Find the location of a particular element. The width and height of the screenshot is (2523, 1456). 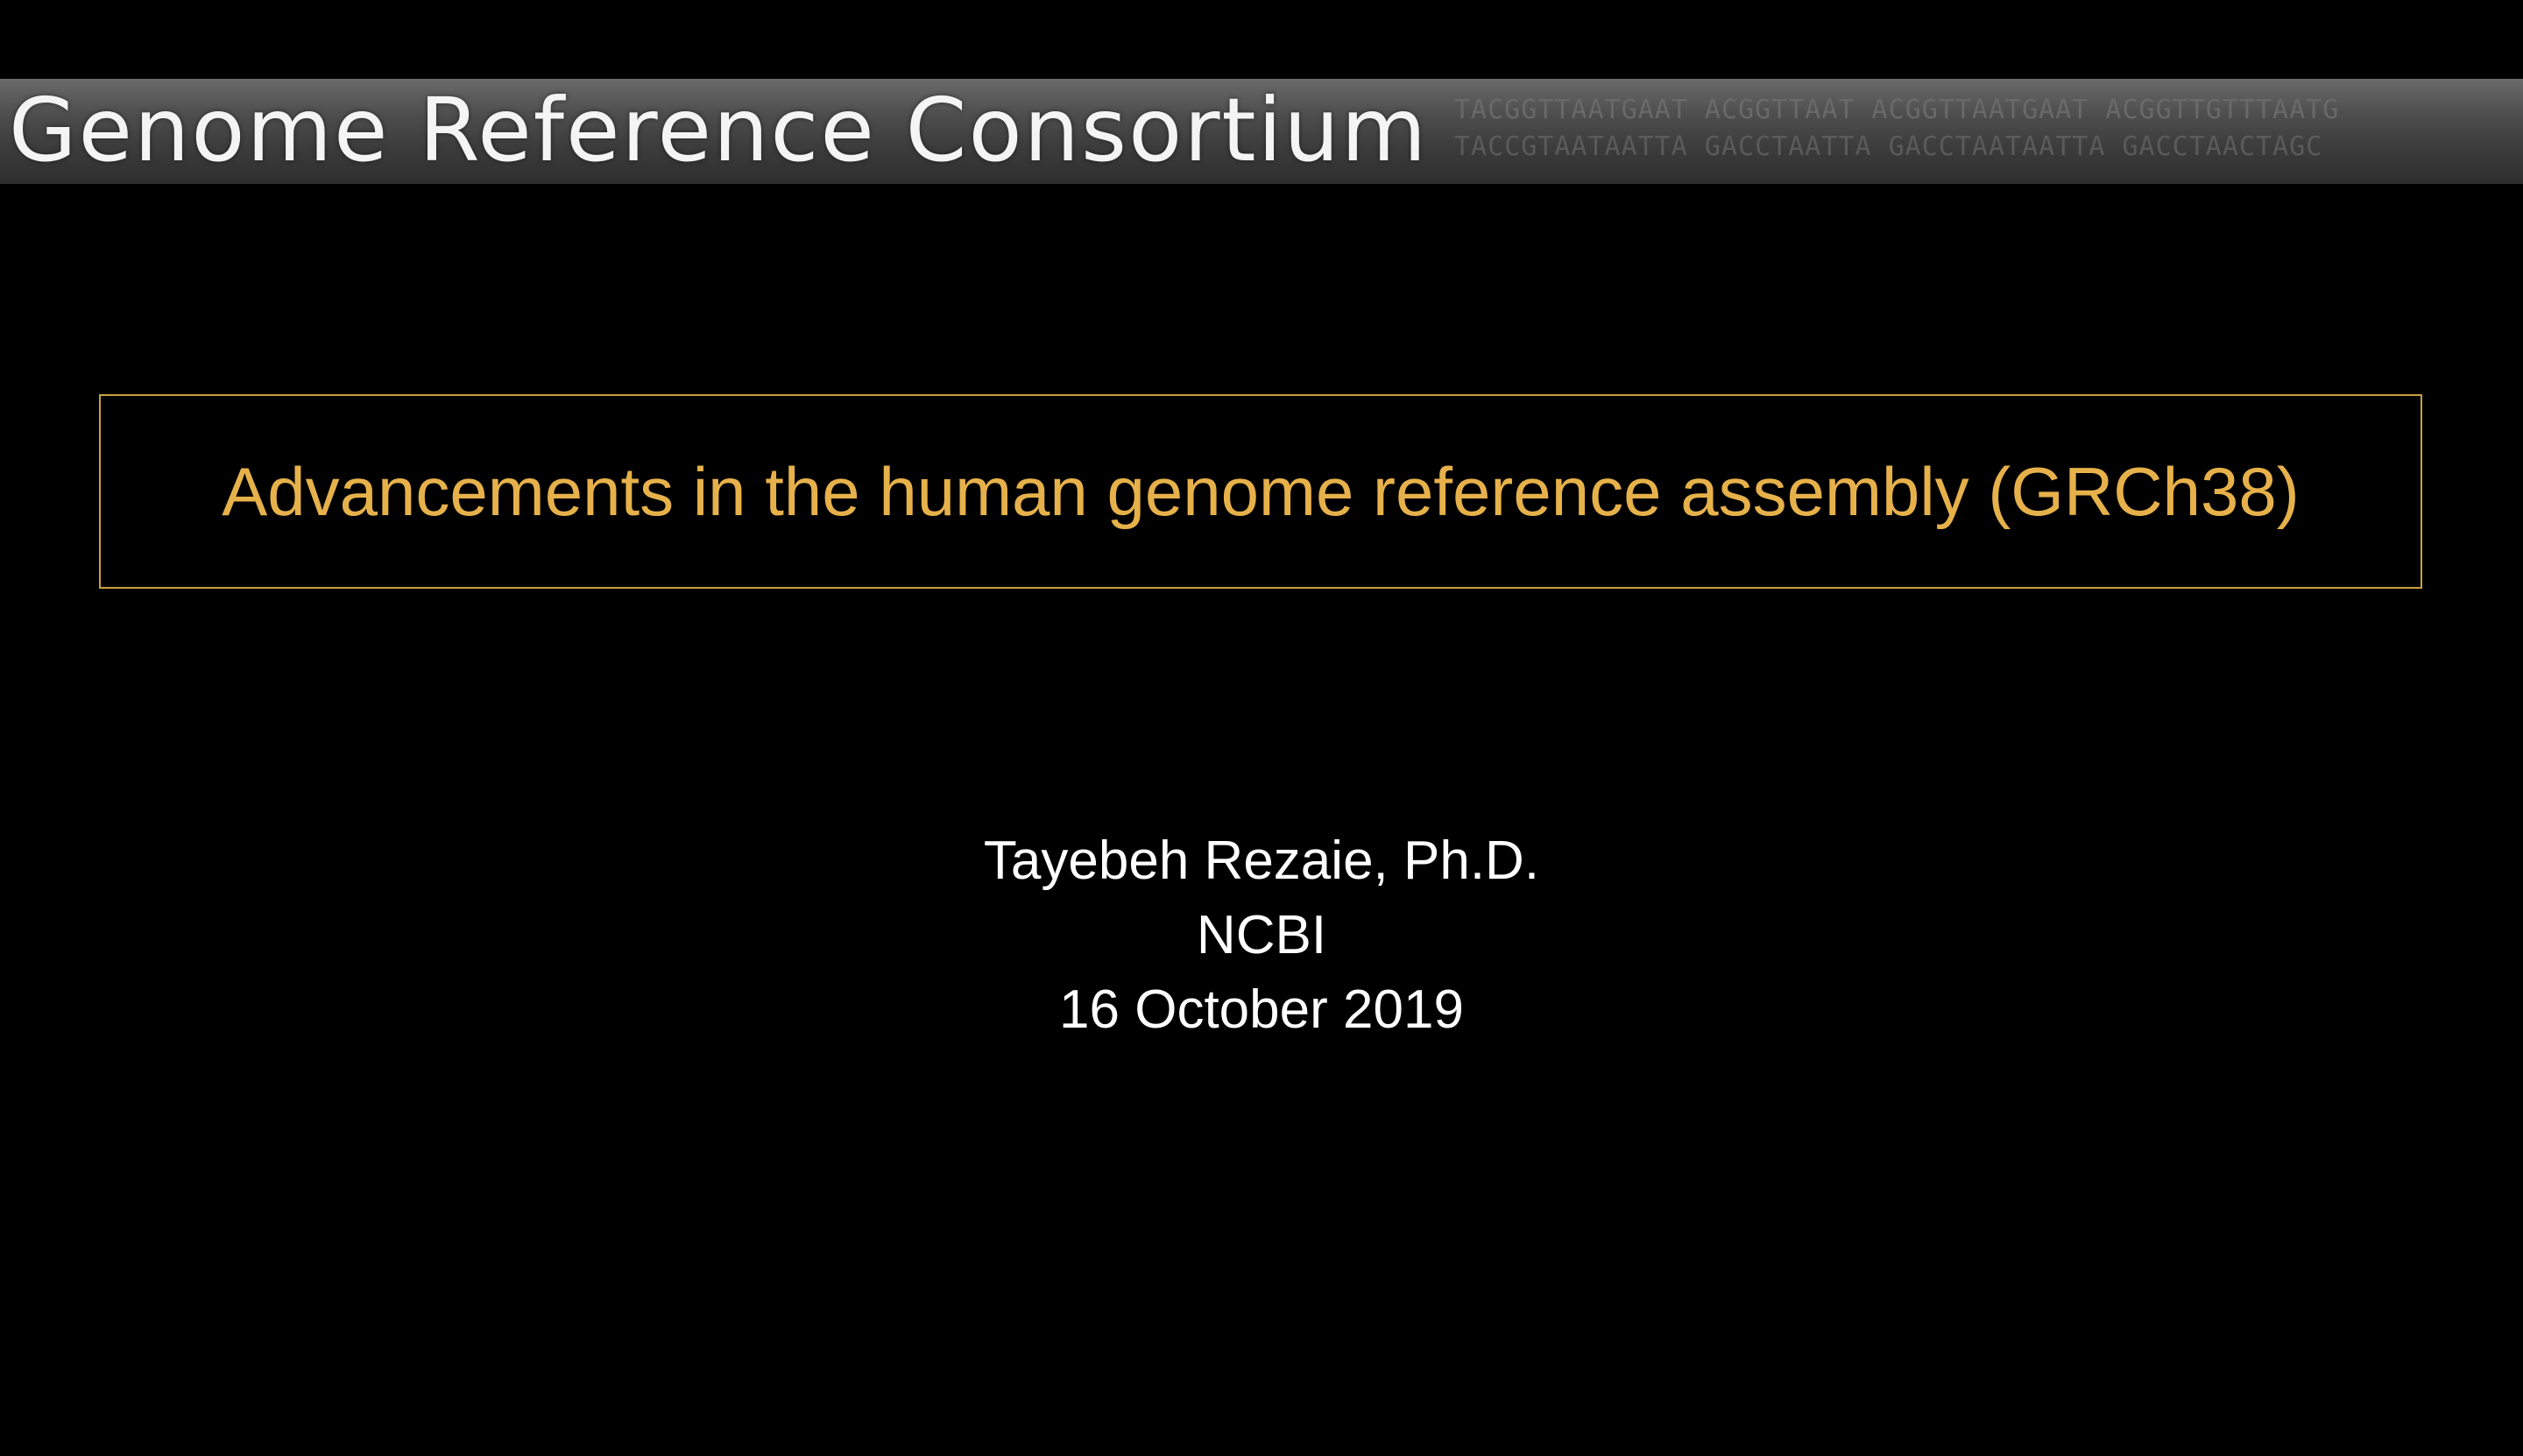

organization: NCBI is located at coordinates (1261, 935).